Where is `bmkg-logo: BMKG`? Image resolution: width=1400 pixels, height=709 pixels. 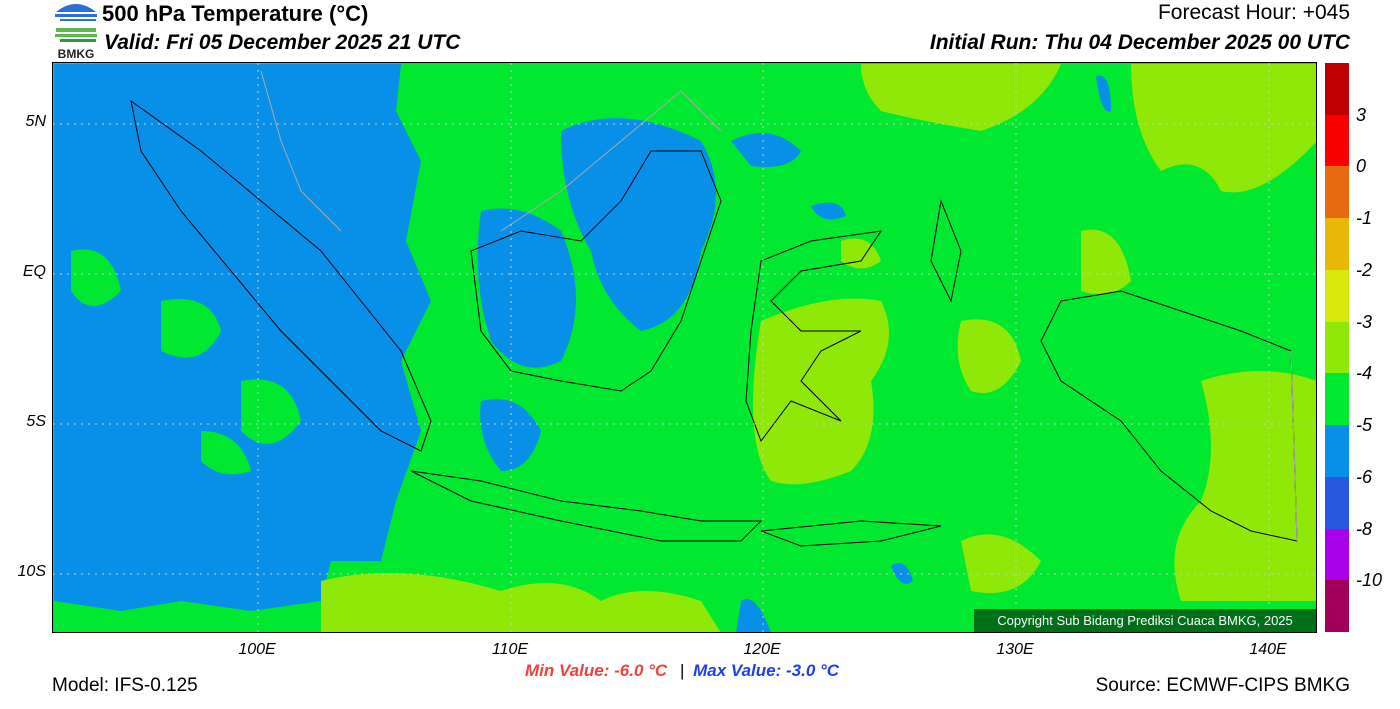 bmkg-logo: BMKG is located at coordinates (76, 31).